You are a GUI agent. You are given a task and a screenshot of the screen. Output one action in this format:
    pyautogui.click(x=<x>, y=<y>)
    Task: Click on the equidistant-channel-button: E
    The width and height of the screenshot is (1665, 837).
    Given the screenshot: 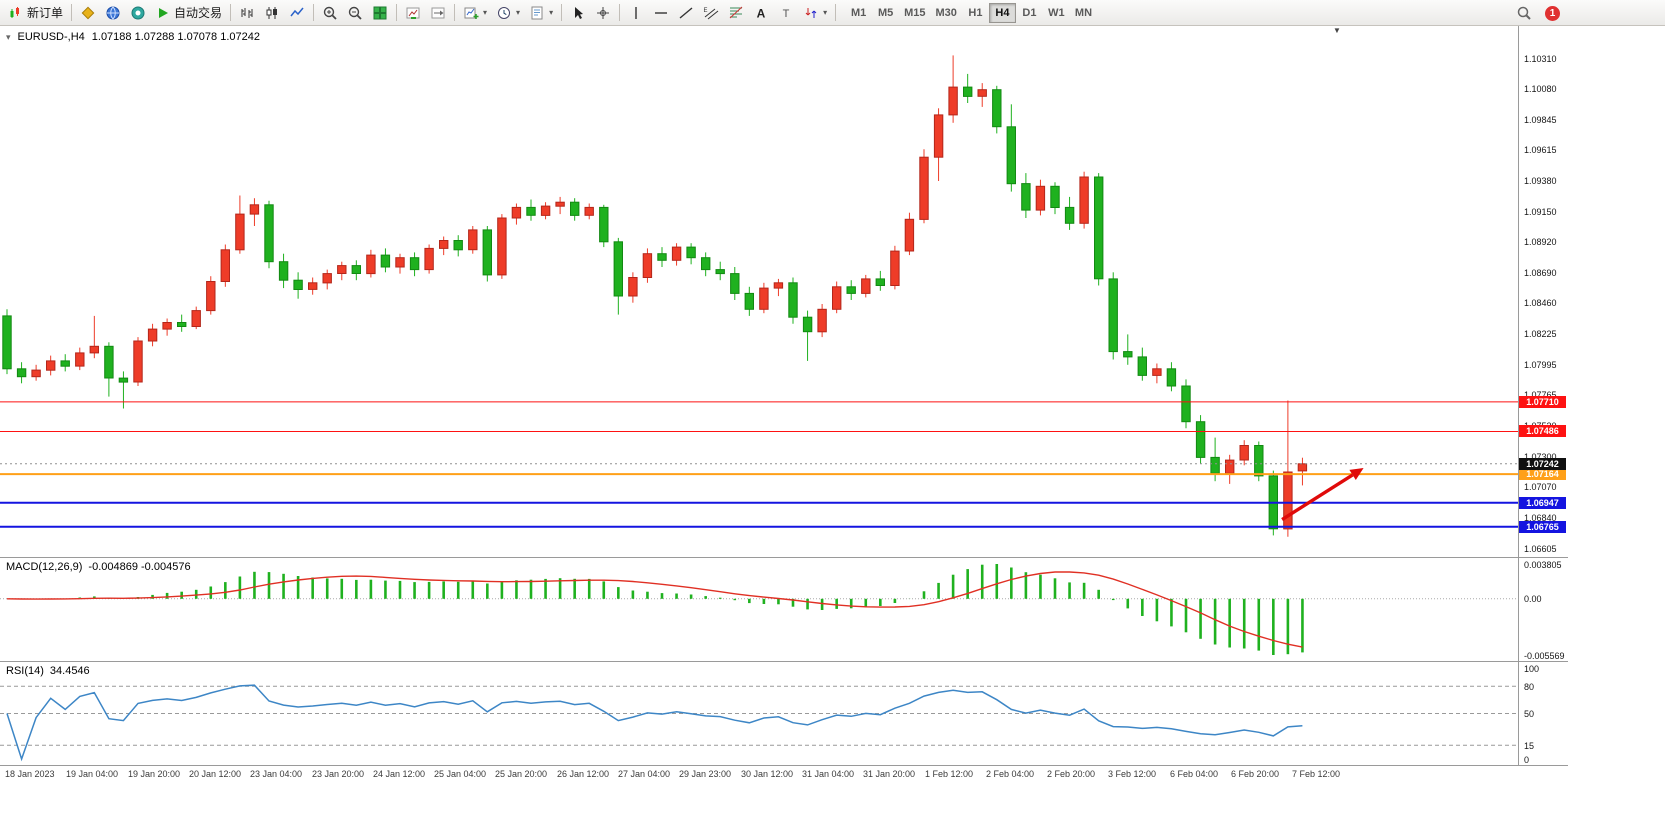 What is the action you would take?
    pyautogui.click(x=711, y=13)
    